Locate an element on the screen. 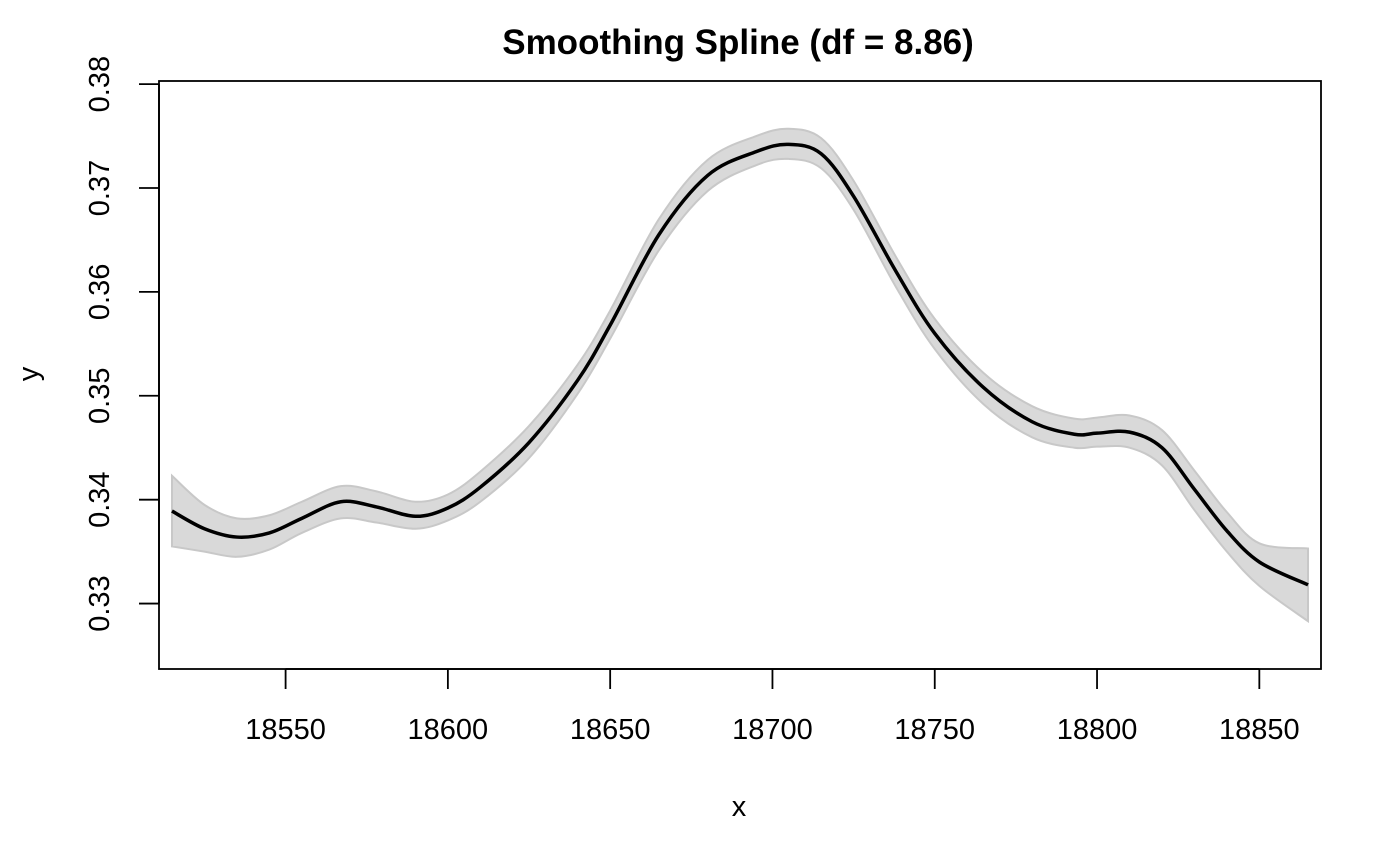  x-tick-label: 18850 is located at coordinates (1259, 730).